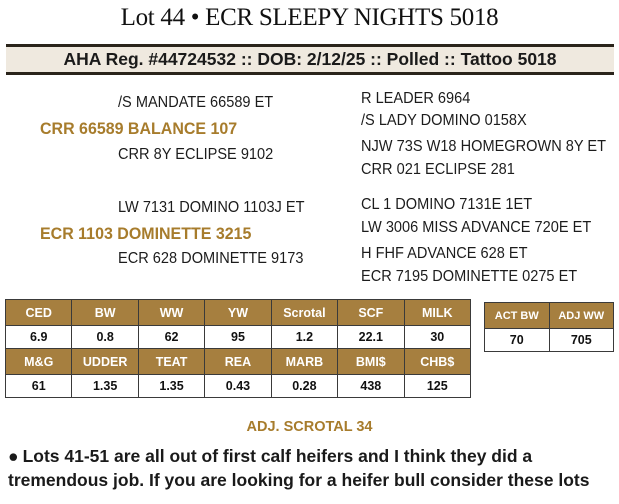 Image resolution: width=619 pixels, height=504 pixels. What do you see at coordinates (437, 361) in the screenshot?
I see `epd-header: CHB$` at bounding box center [437, 361].